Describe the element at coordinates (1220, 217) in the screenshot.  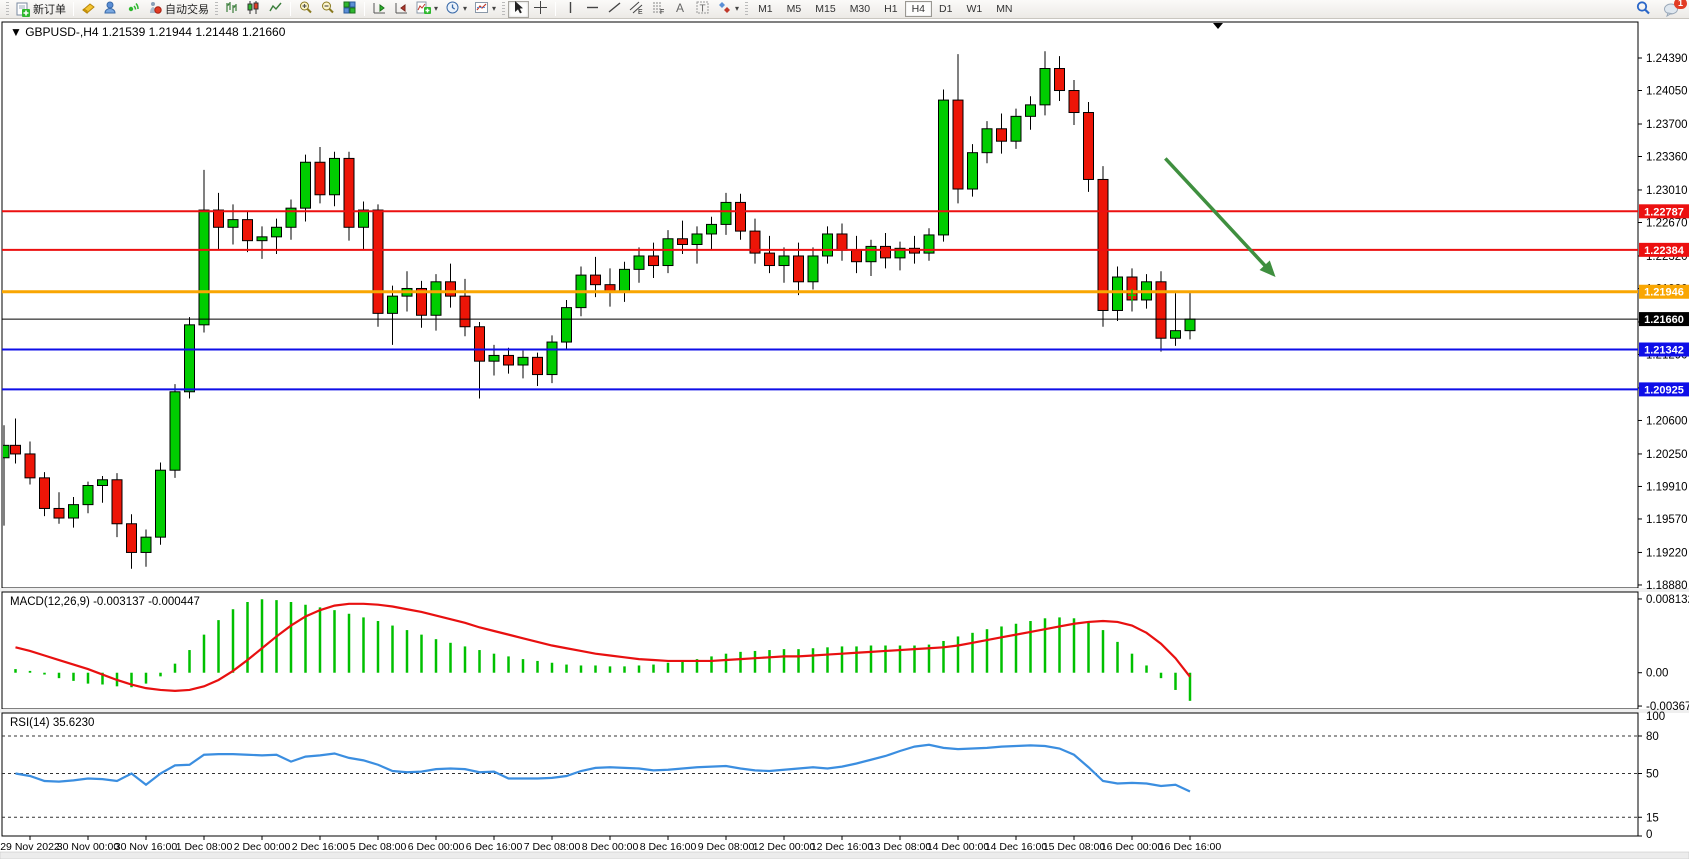
I see `trend-arrow` at that location.